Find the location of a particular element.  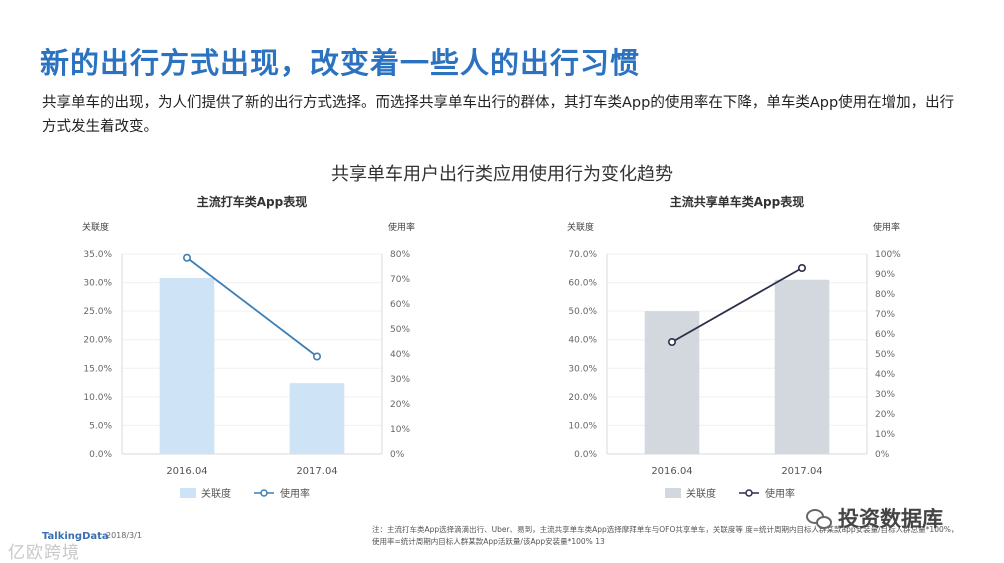

left-tick-label: 15.0% is located at coordinates (97, 369).